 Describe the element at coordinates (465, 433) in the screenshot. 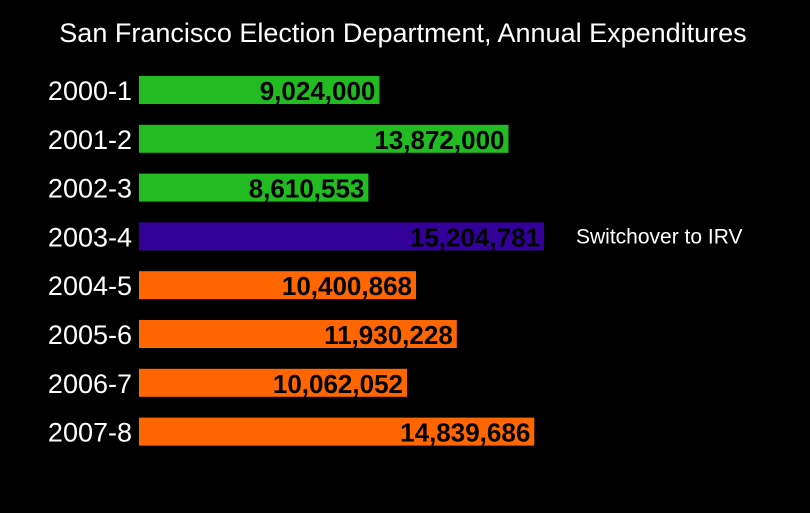

I see `data-label-2007-8: 14,839,686` at that location.